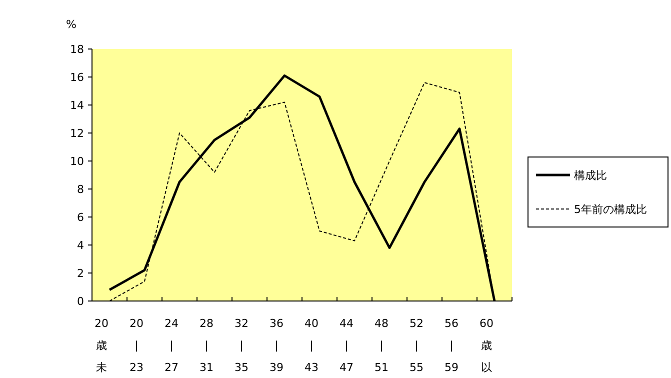 This screenshot has width=671, height=378. What do you see at coordinates (241, 345) in the screenshot?
I see `x-tick-label: 32 | 35` at bounding box center [241, 345].